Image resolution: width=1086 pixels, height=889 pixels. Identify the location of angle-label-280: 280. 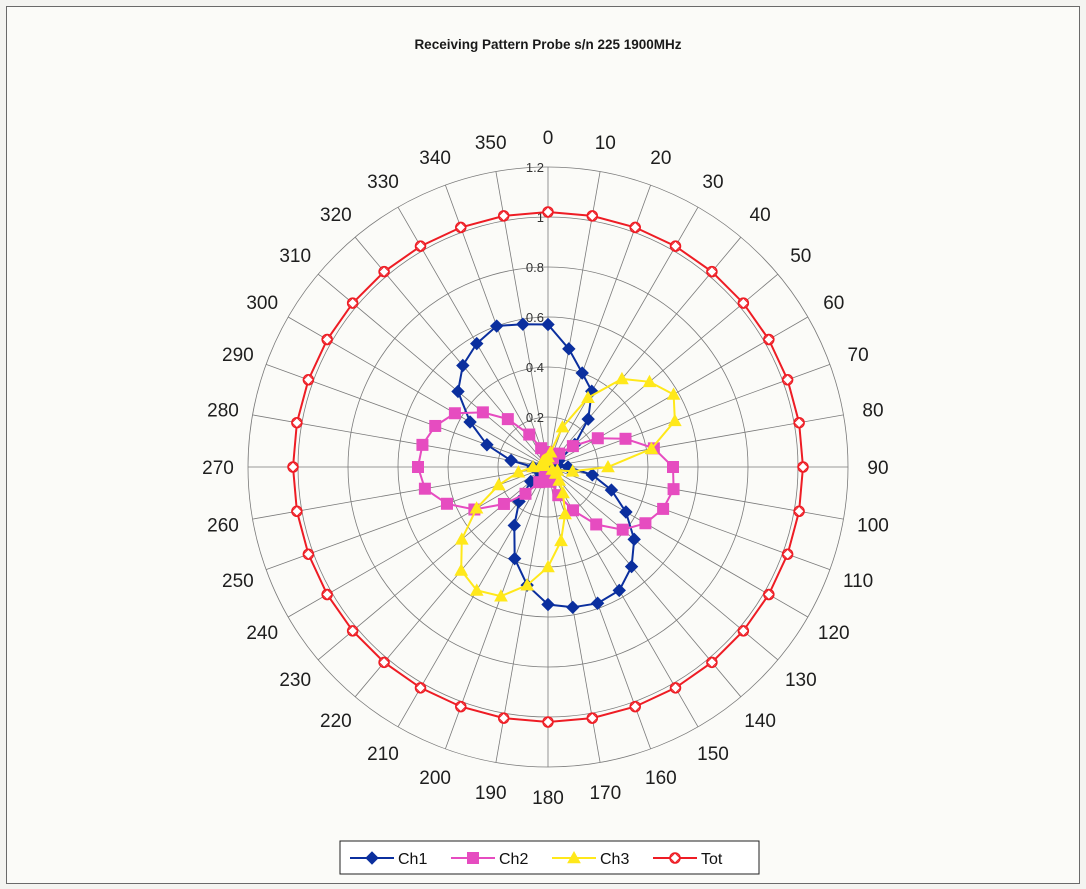
(223, 411).